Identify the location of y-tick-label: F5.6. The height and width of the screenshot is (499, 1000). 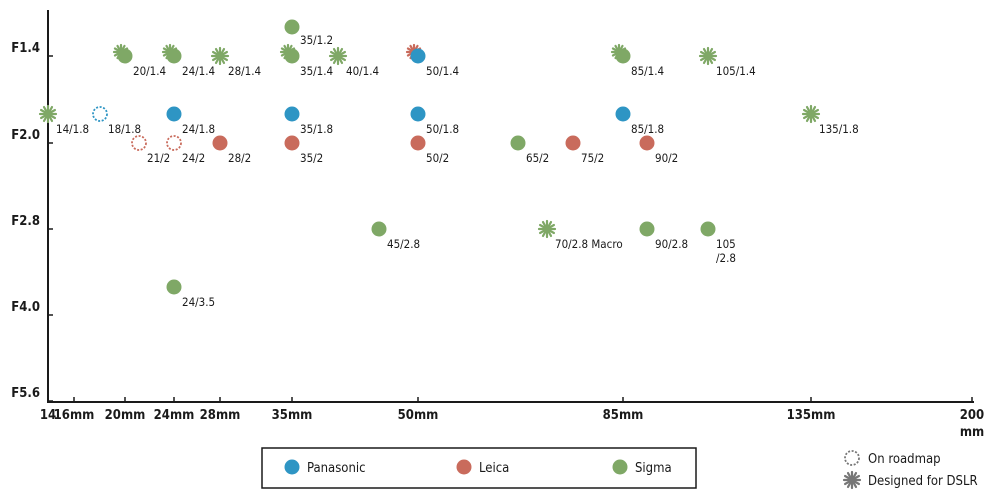
(25, 393).